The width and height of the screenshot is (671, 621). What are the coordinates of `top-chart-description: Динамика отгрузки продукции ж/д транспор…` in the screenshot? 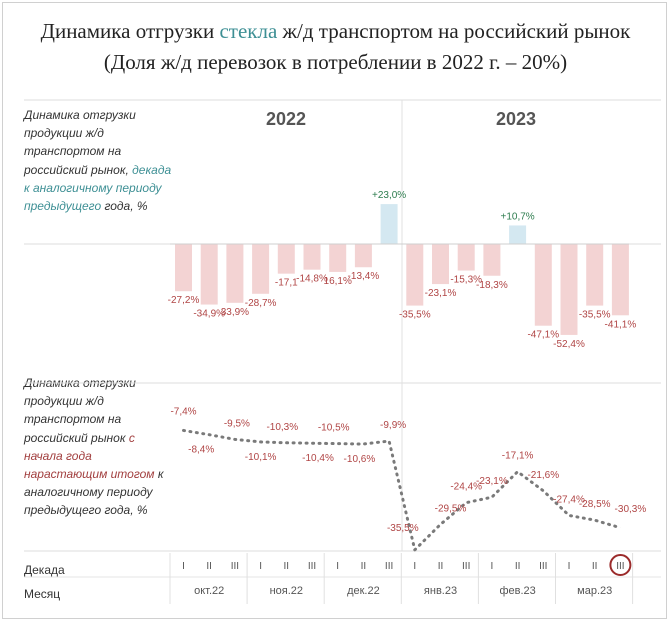 It's located at (99, 160).